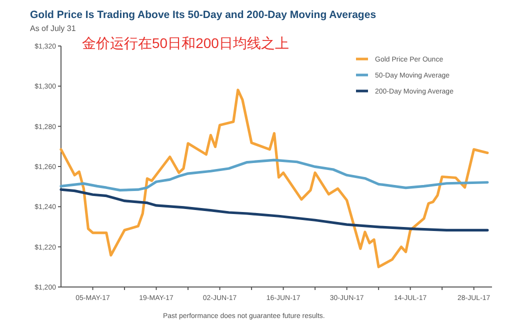  What do you see at coordinates (53, 28) in the screenshot?
I see `chart-subtitle: As of July 31` at bounding box center [53, 28].